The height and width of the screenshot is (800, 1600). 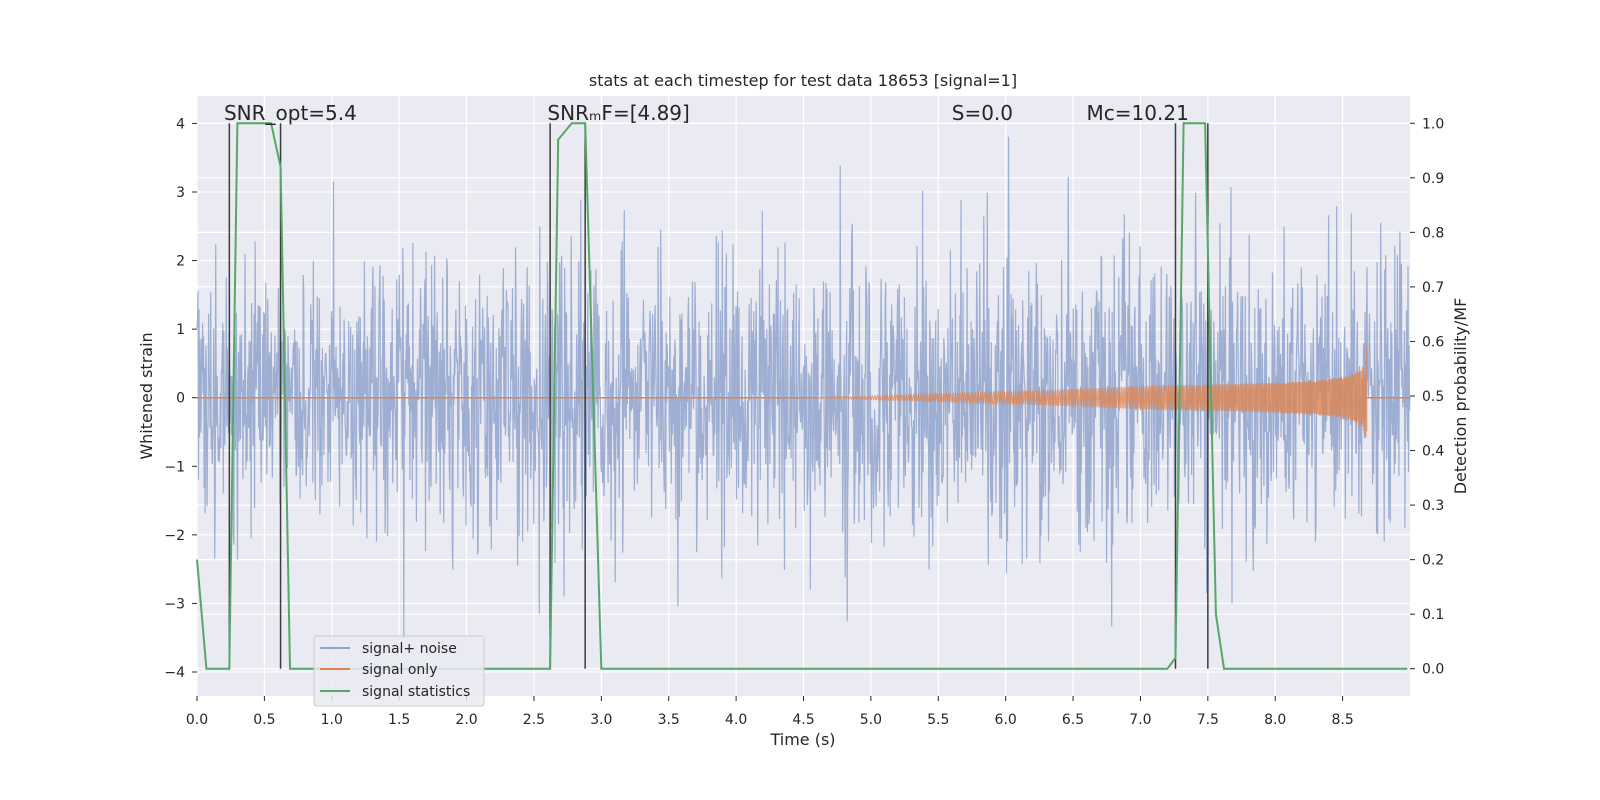 What do you see at coordinates (1433, 233) in the screenshot?
I see `y-right-tick-label: 0.8` at bounding box center [1433, 233].